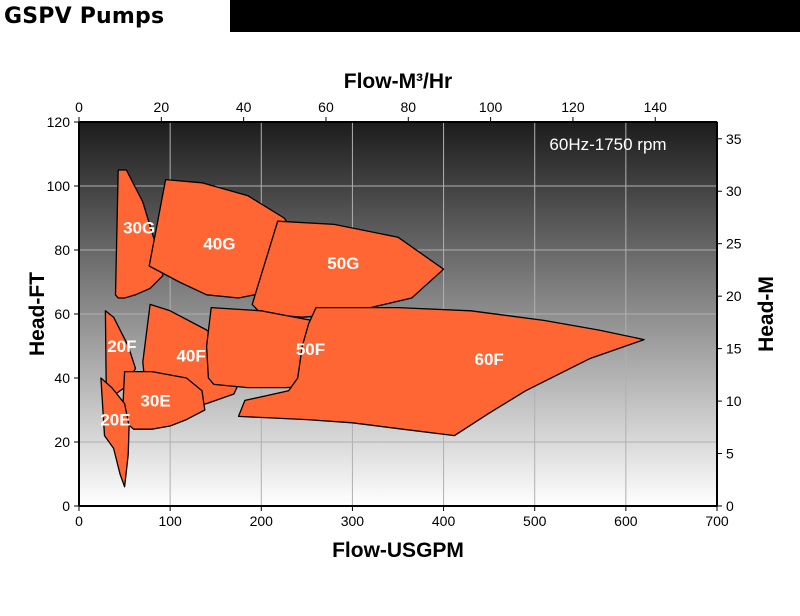 The height and width of the screenshot is (616, 800). I want to click on pump-label-50f: 50F, so click(310, 349).